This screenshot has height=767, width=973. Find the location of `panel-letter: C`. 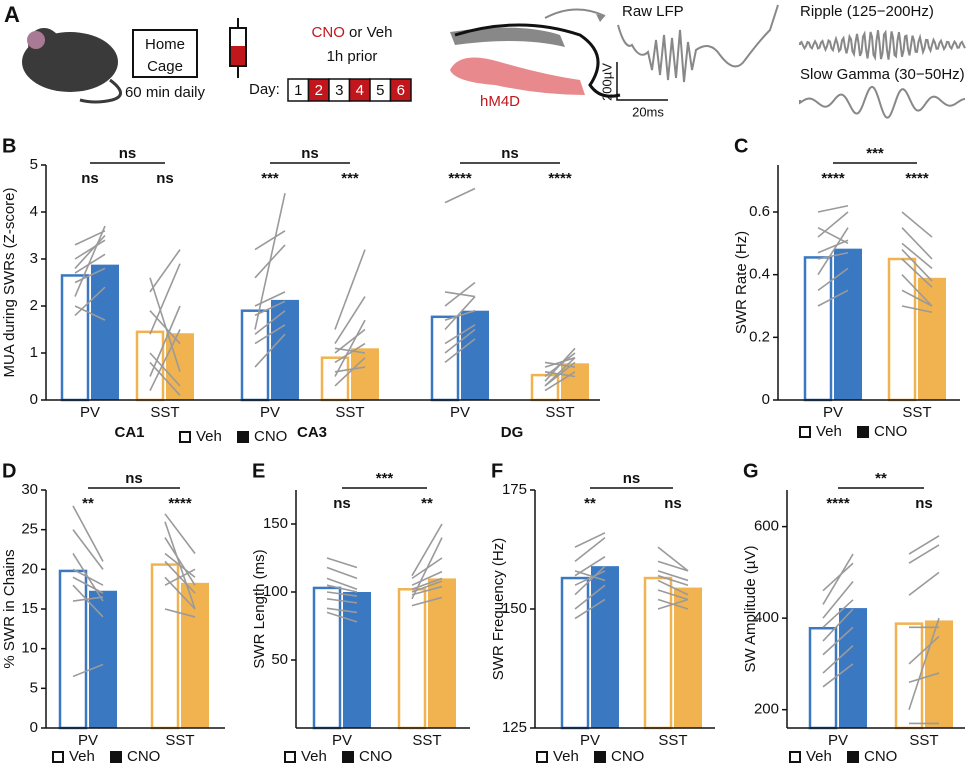

panel-letter: C is located at coordinates (741, 146).